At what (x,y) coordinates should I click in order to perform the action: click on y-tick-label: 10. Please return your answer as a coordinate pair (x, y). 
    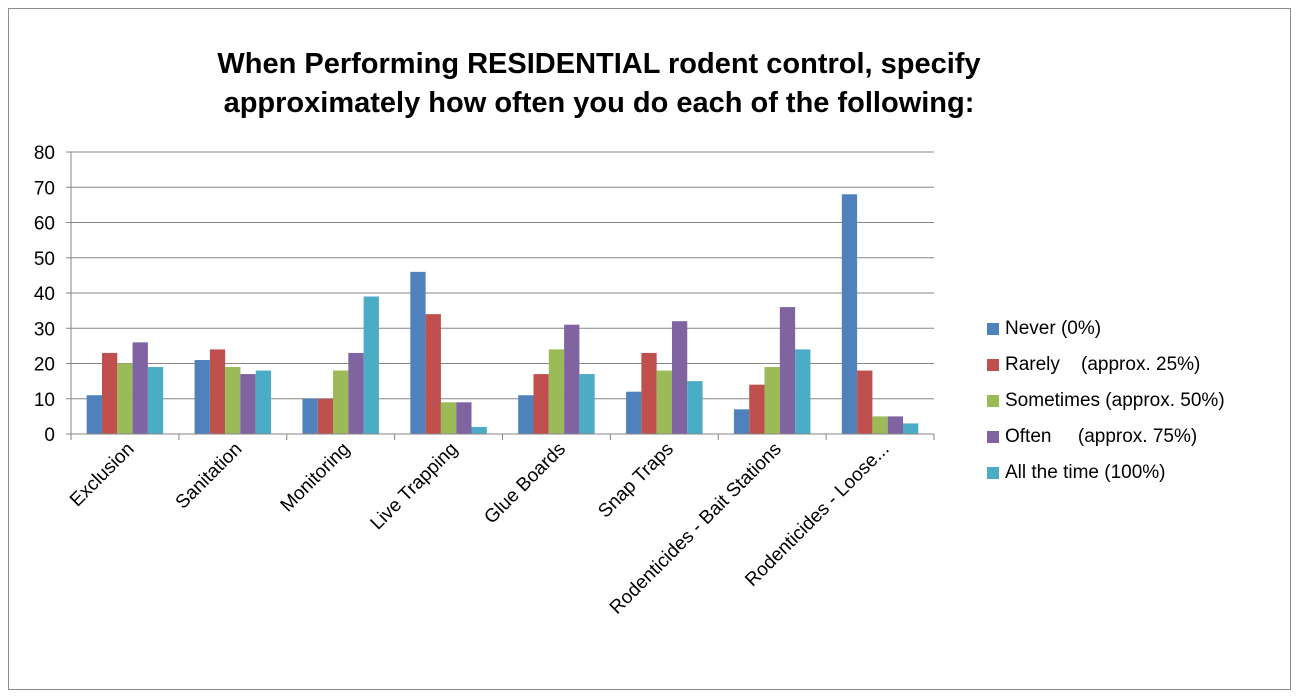
    Looking at the image, I should click on (44, 400).